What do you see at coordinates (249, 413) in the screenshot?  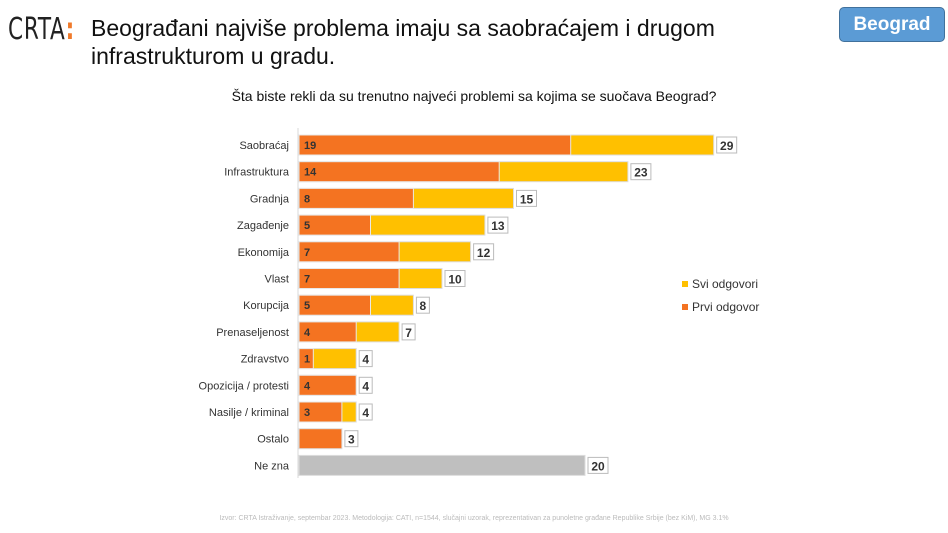 I see `category-label: Nasilje / kriminal` at bounding box center [249, 413].